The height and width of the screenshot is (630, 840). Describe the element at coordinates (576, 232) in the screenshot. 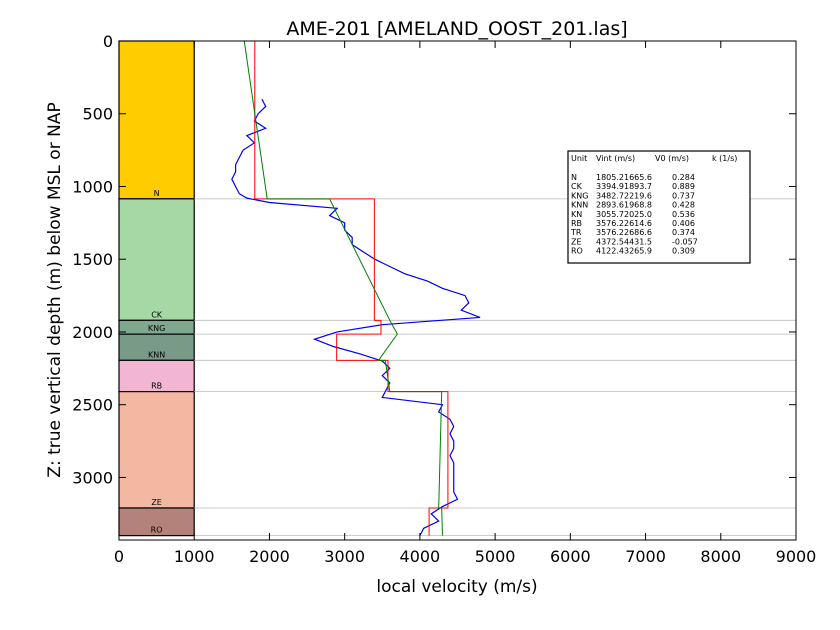

I see `legend-unit-cell: TR` at that location.